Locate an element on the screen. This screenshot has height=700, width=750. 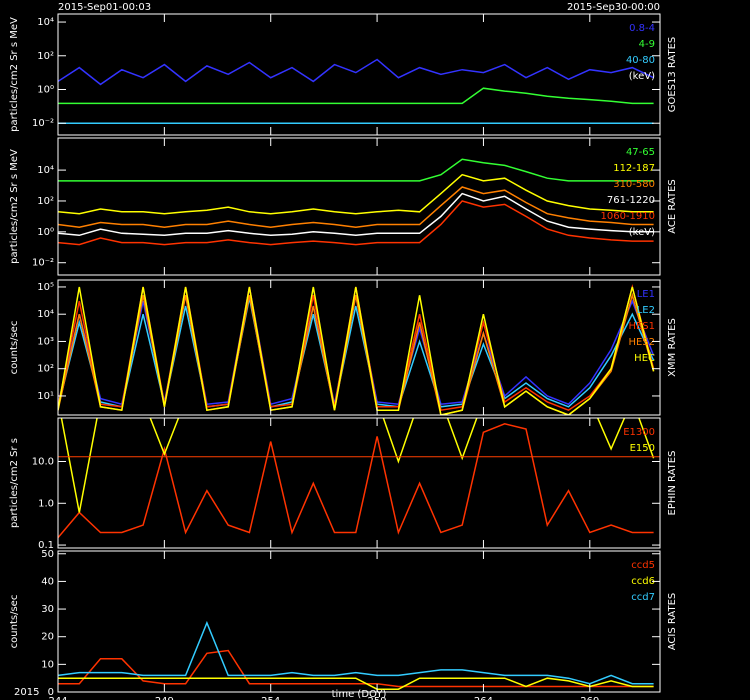
panel-title: GOES13 RATES is located at coordinates (672, 75).